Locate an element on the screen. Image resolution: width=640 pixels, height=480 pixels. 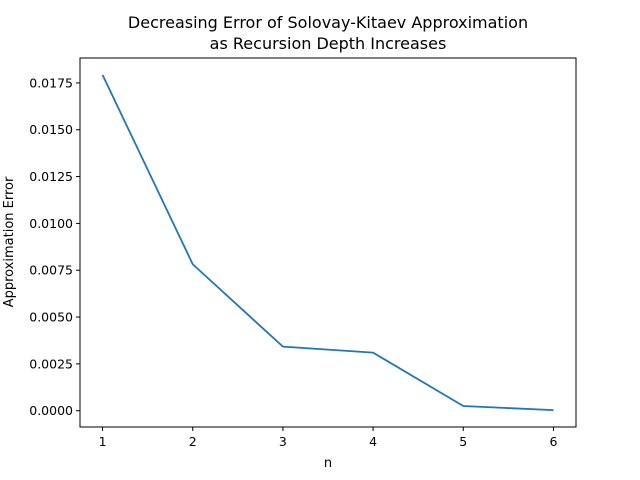
chart-title-line-2: as Recursion Depth Increases is located at coordinates (328, 43).